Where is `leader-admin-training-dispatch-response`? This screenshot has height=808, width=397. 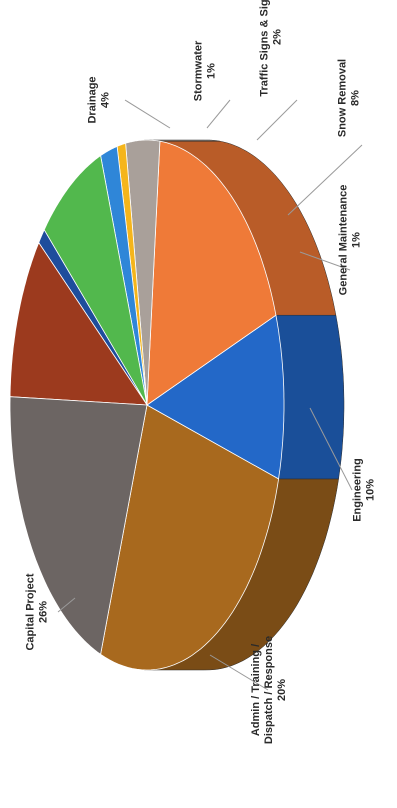 leader-admin-training-dispatch-response is located at coordinates (239, 672).